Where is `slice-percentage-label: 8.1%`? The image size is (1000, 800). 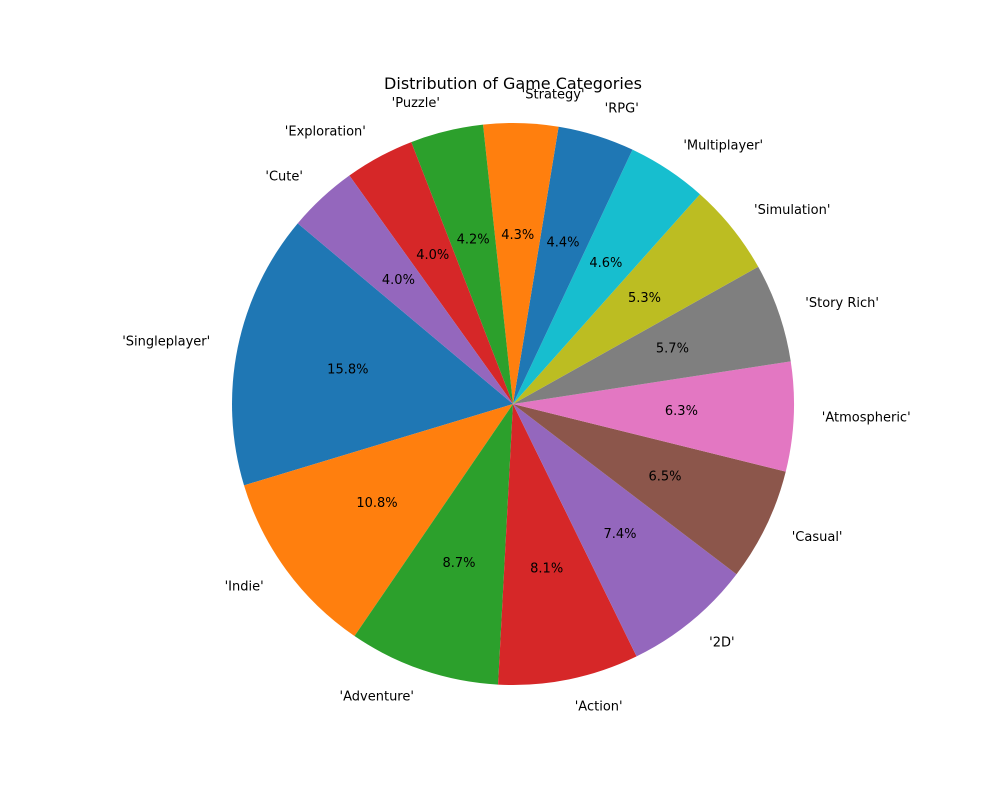 slice-percentage-label: 8.1% is located at coordinates (546, 569).